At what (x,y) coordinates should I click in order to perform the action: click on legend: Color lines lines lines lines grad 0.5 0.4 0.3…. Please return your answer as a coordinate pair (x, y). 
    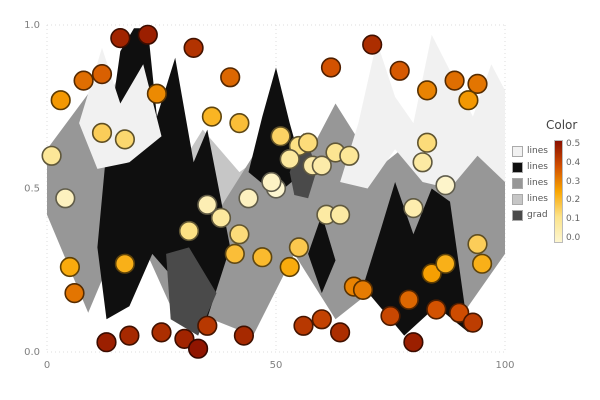
    Looking at the image, I should click on (555, 180).